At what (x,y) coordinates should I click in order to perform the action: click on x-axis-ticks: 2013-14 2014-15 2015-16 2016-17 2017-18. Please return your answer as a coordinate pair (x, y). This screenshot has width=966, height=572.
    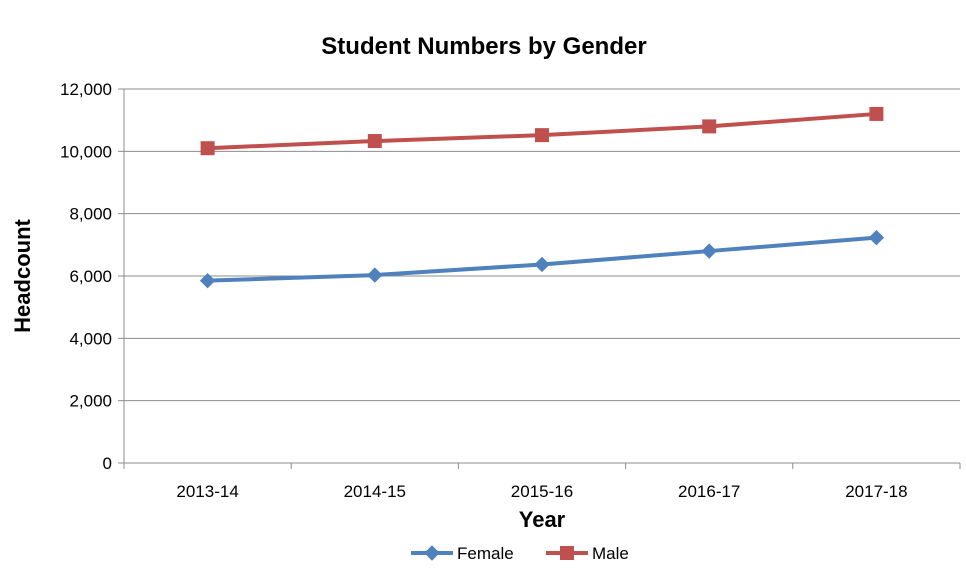
    Looking at the image, I should click on (542, 482).